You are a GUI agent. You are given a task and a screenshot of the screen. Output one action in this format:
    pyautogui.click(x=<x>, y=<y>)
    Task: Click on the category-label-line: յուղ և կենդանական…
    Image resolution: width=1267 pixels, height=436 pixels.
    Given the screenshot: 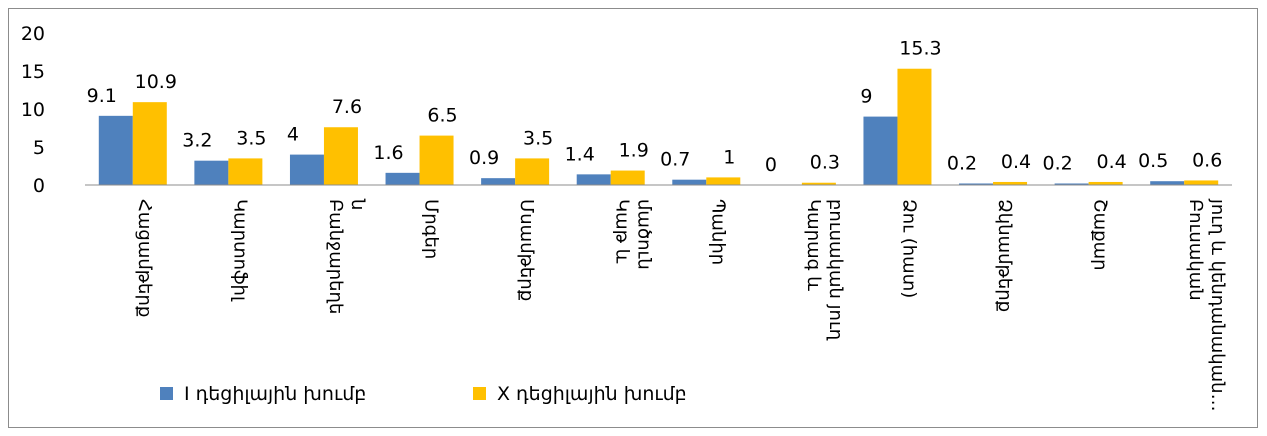 What is the action you would take?
    pyautogui.click(x=1217, y=305)
    